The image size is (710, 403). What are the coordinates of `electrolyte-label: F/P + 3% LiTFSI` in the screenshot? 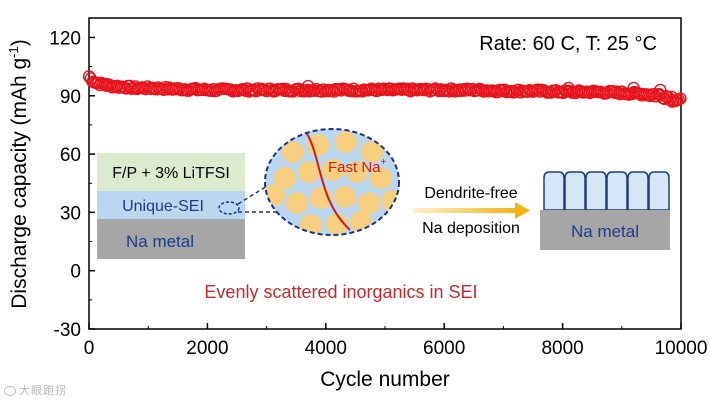 It's located at (171, 173).